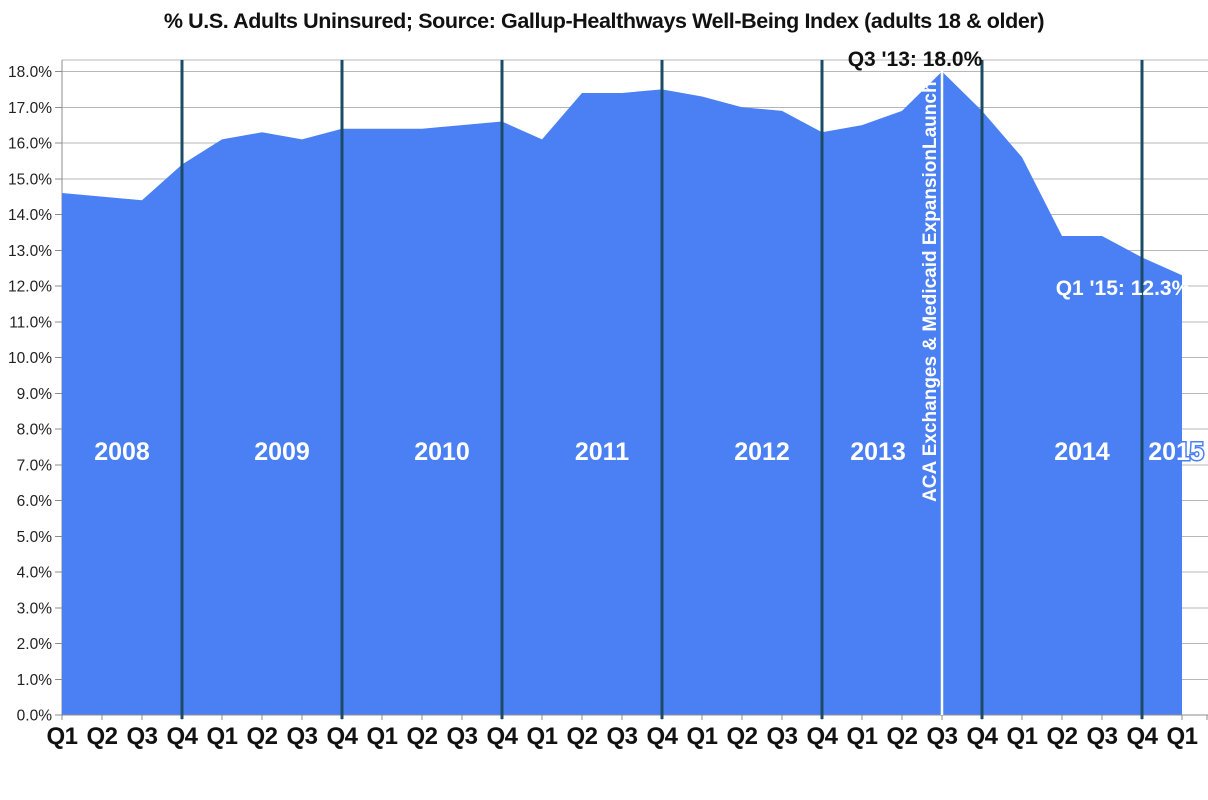  I want to click on year-label-2010: 2010, so click(442, 452).